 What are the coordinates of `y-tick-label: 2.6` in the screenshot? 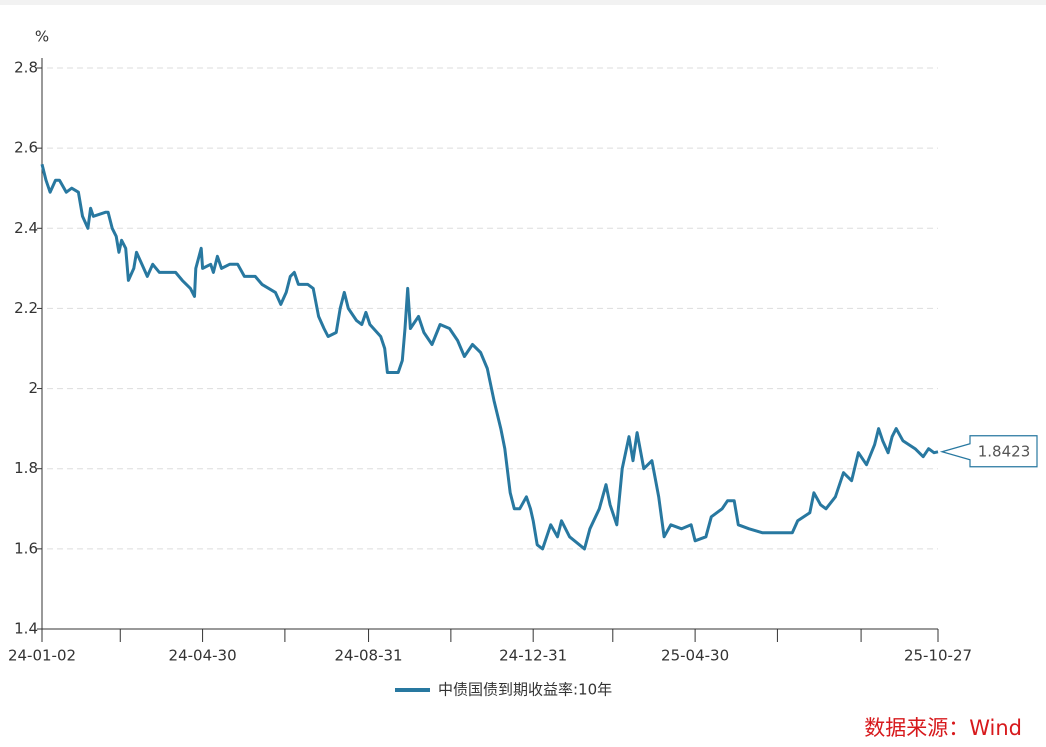 It's located at (26, 148).